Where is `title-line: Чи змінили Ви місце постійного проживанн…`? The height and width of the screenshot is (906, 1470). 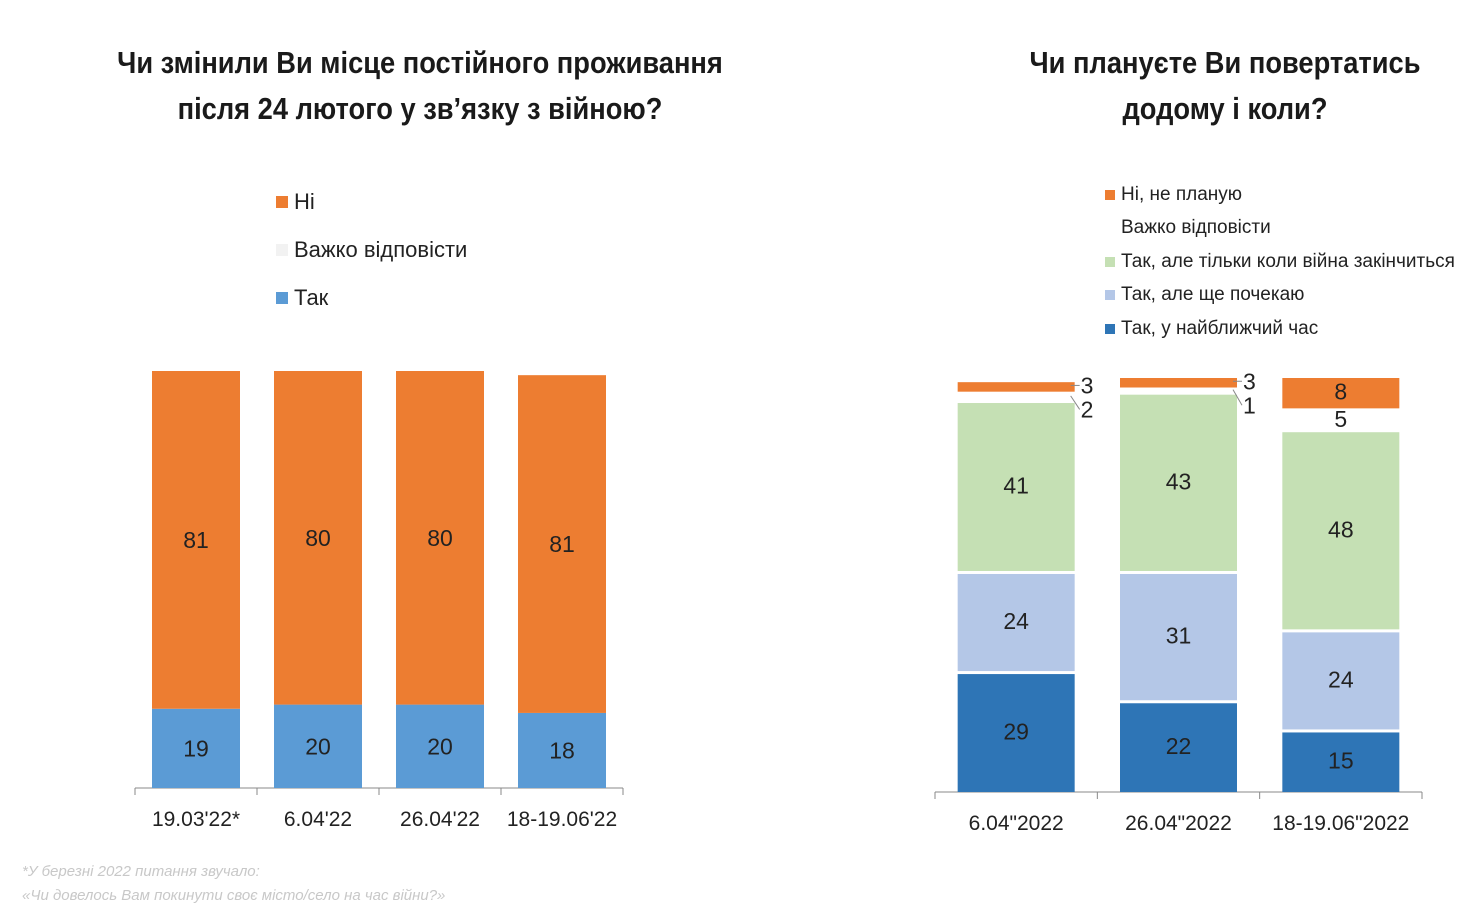 title-line: Чи змінили Ви місце постійного проживанн… is located at coordinates (420, 62).